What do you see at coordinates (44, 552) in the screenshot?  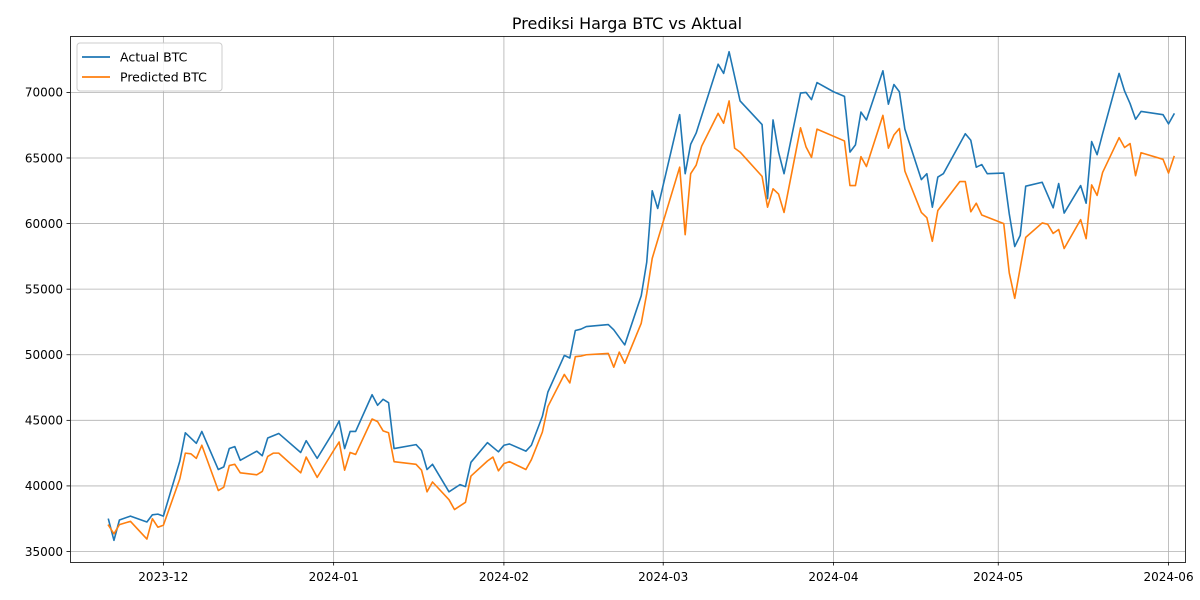 I see `y-tick-label: 35000` at bounding box center [44, 552].